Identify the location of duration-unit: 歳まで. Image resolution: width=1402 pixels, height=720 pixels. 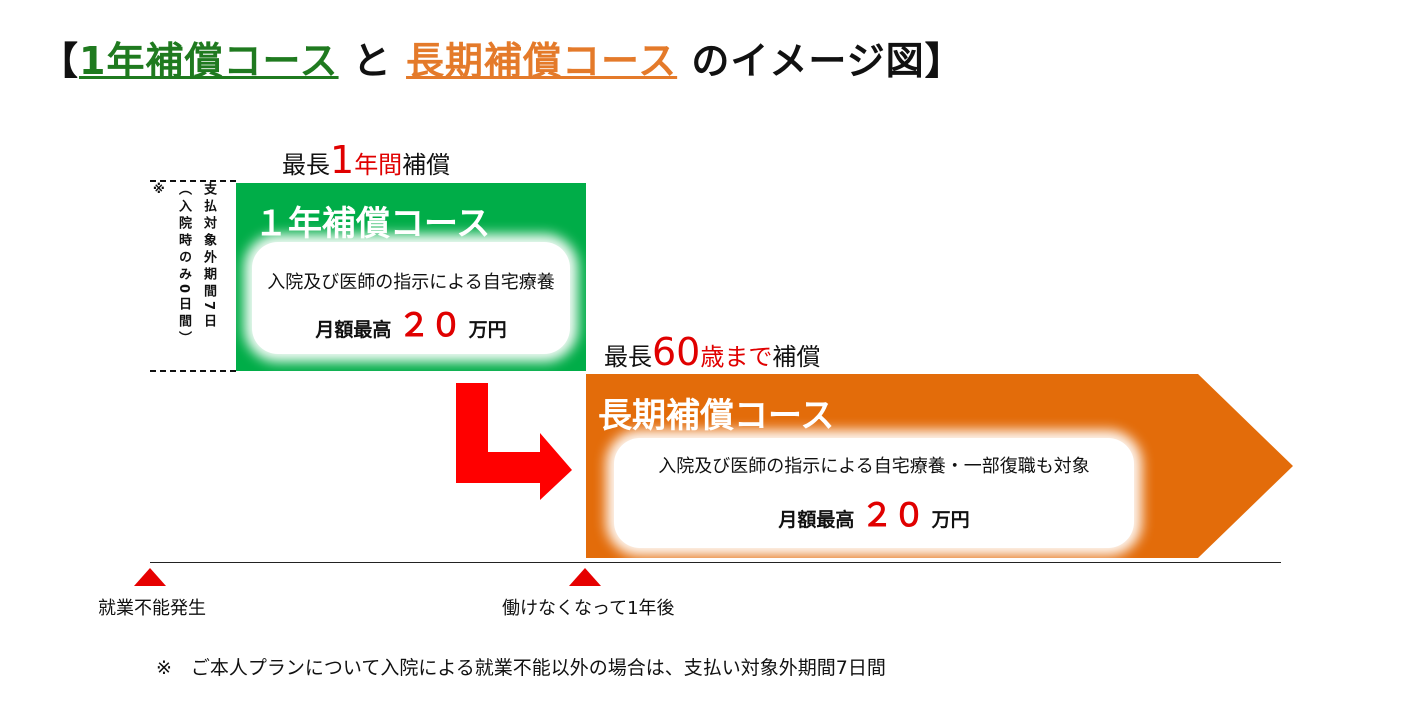
(736, 357).